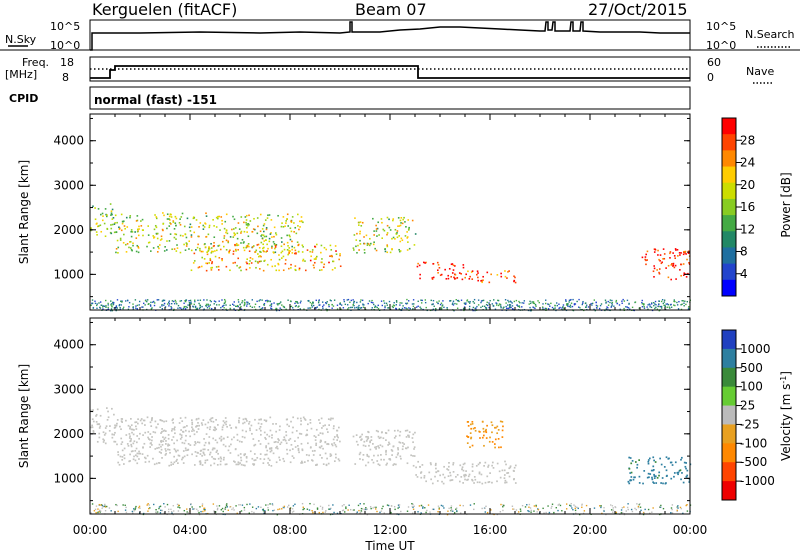 This screenshot has height=554, width=800. I want to click on colorbar-segment, so click(729, 175).